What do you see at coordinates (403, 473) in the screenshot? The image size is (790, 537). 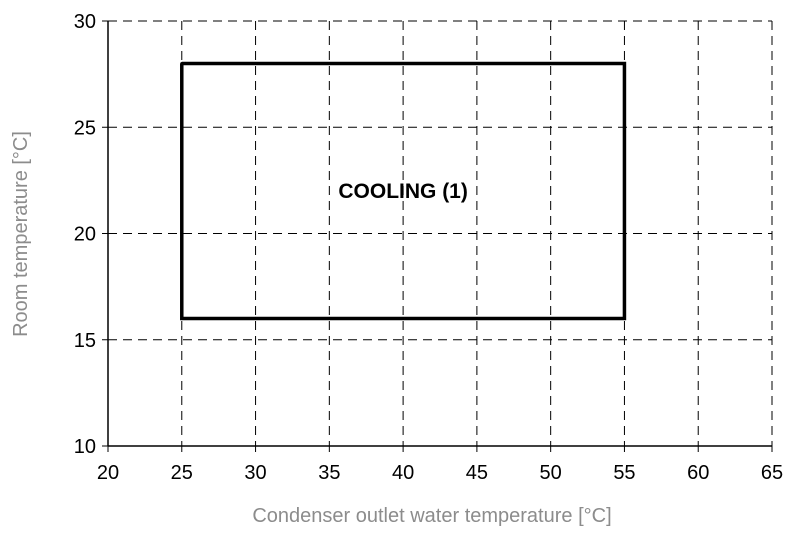 I see `x-tick-label-40: 40` at bounding box center [403, 473].